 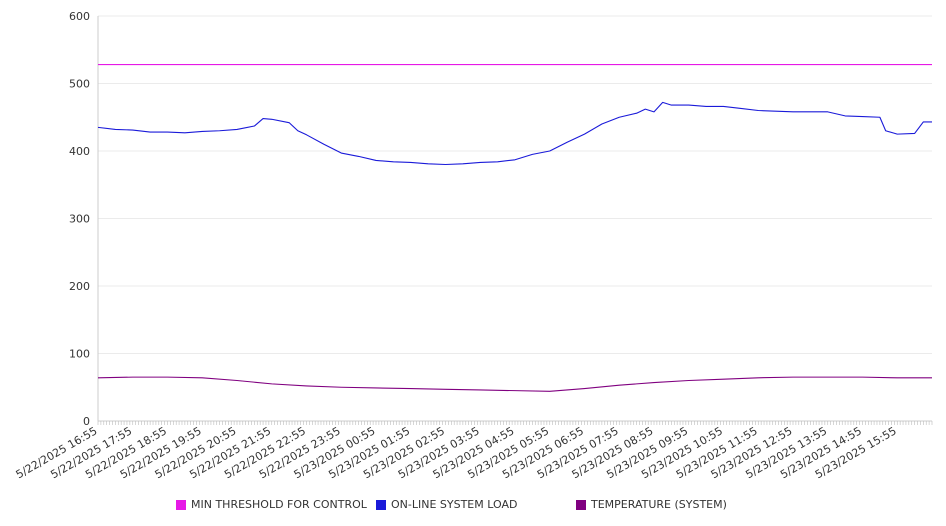 I want to click on legend-label-min-threshold: MIN THRESHOLD FOR CONTROL, so click(x=279, y=504).